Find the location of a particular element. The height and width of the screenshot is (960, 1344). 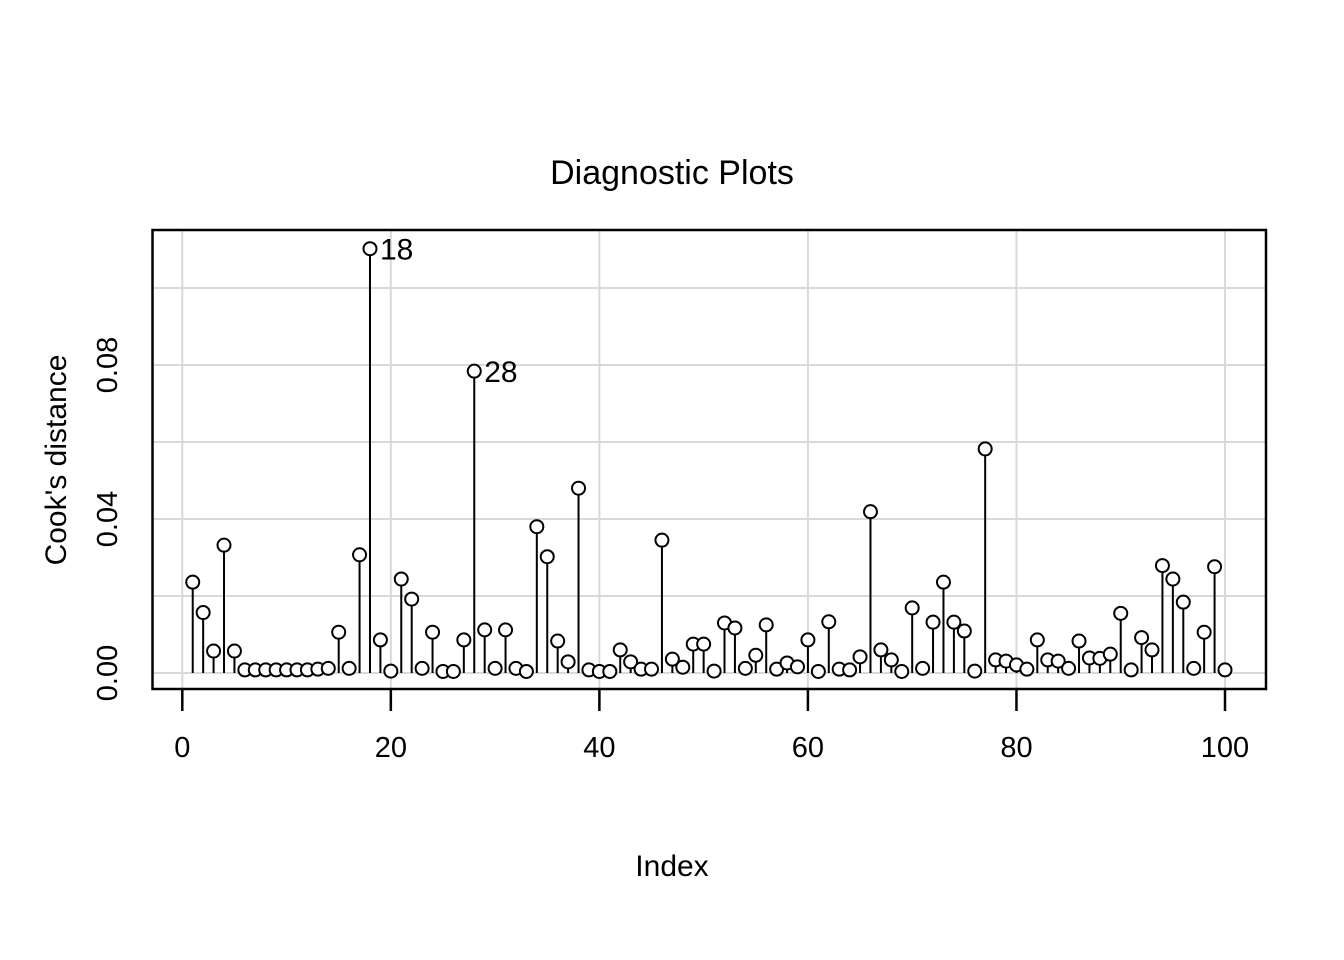

x-tick-label: 60 is located at coordinates (808, 748).